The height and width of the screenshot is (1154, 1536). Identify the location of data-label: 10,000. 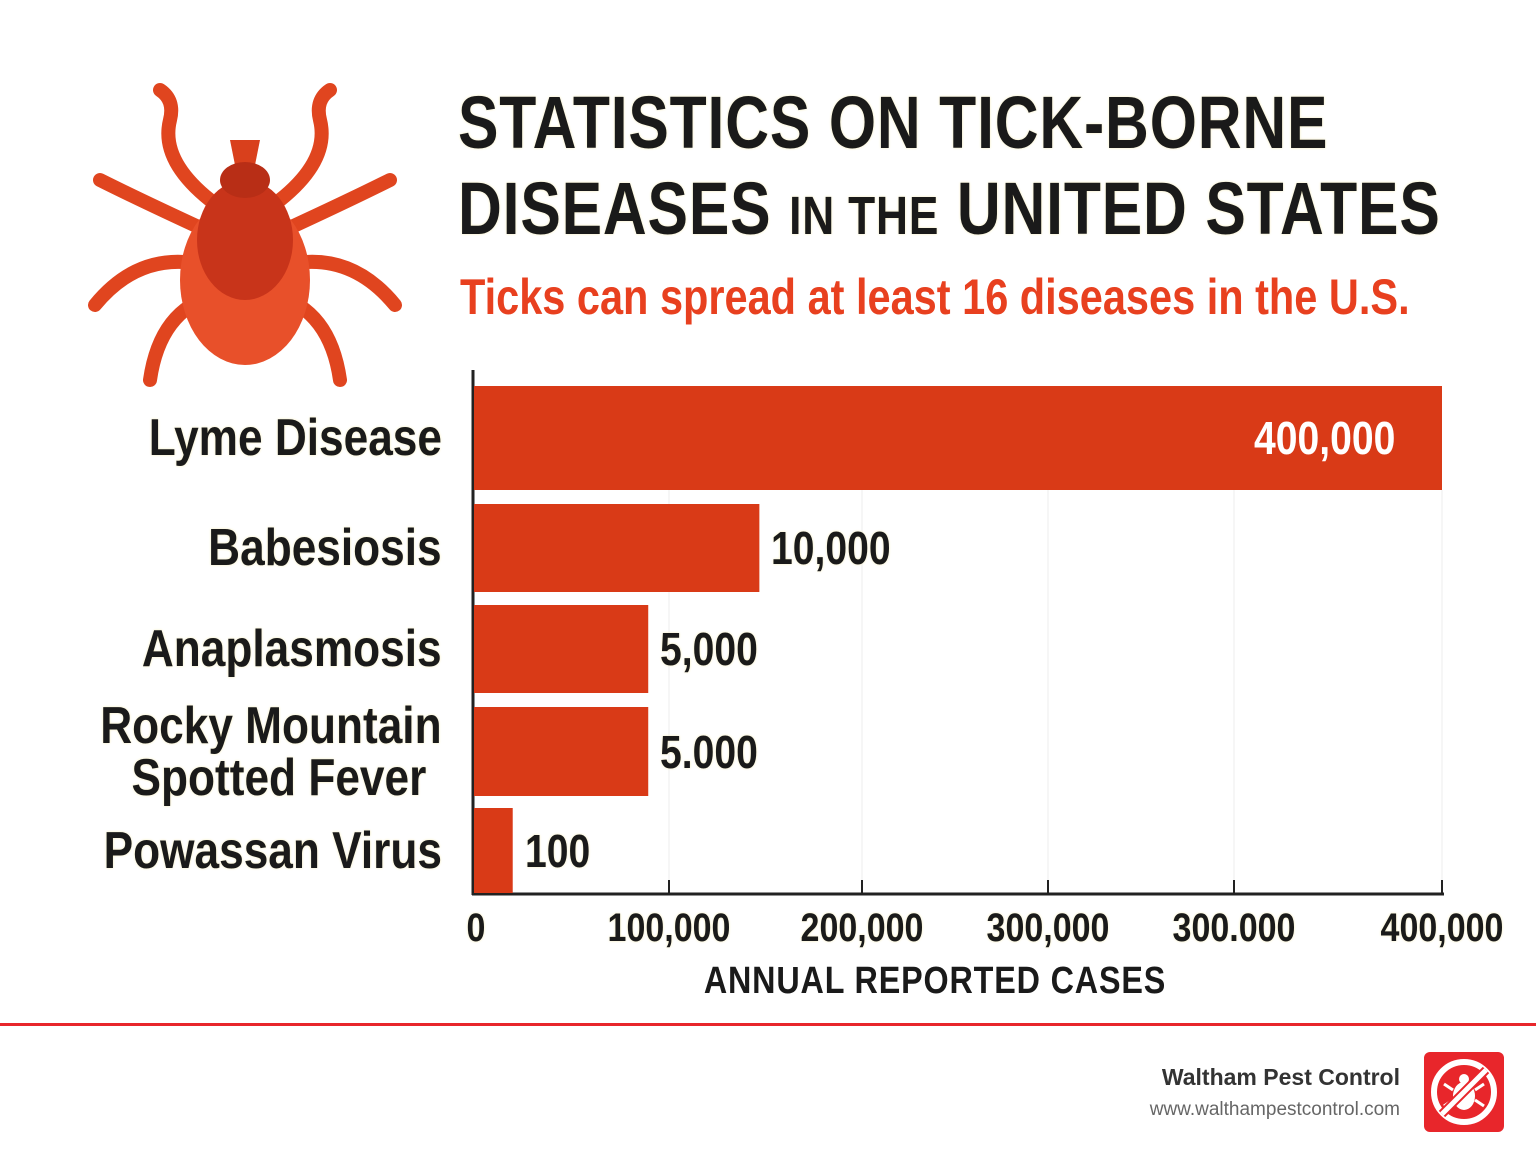
(831, 548).